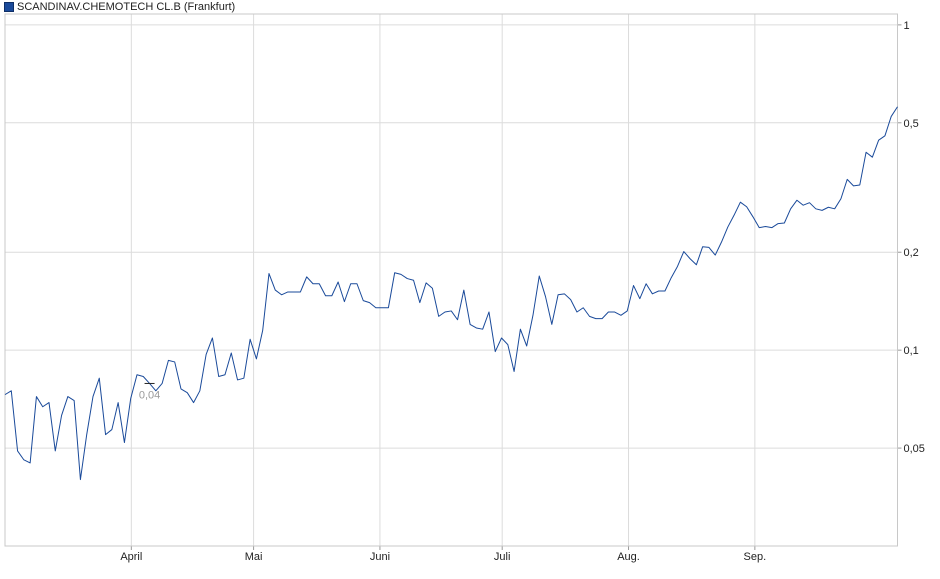 The width and height of the screenshot is (940, 579). I want to click on y-tick-label: 1, so click(907, 26).